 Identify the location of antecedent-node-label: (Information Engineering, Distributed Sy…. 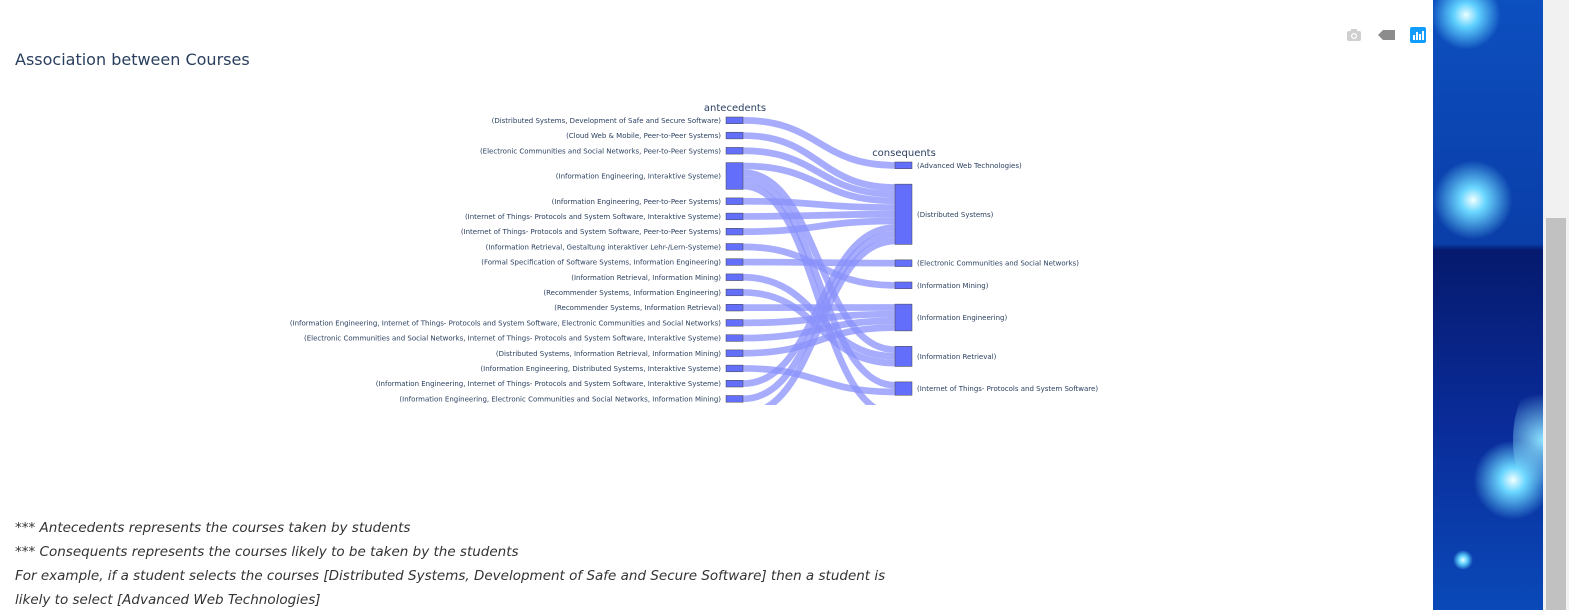
(600, 369).